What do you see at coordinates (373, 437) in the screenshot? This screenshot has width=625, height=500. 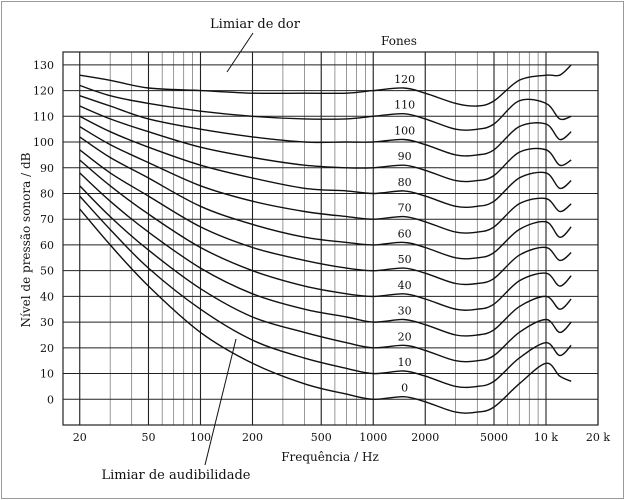 I see `x-tick-label: 1000` at bounding box center [373, 437].